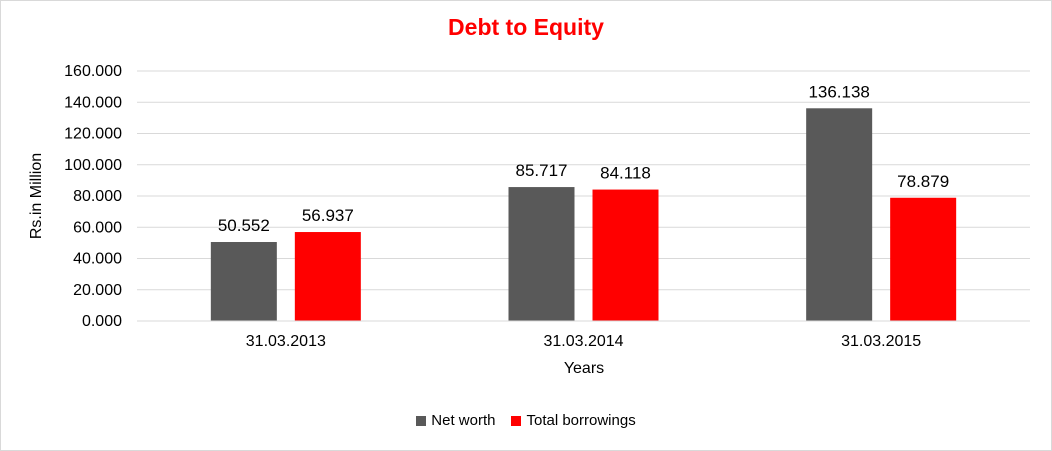 Image resolution: width=1052 pixels, height=451 pixels. Describe the element at coordinates (97, 290) in the screenshot. I see `y-tick-label: 20.000` at that location.